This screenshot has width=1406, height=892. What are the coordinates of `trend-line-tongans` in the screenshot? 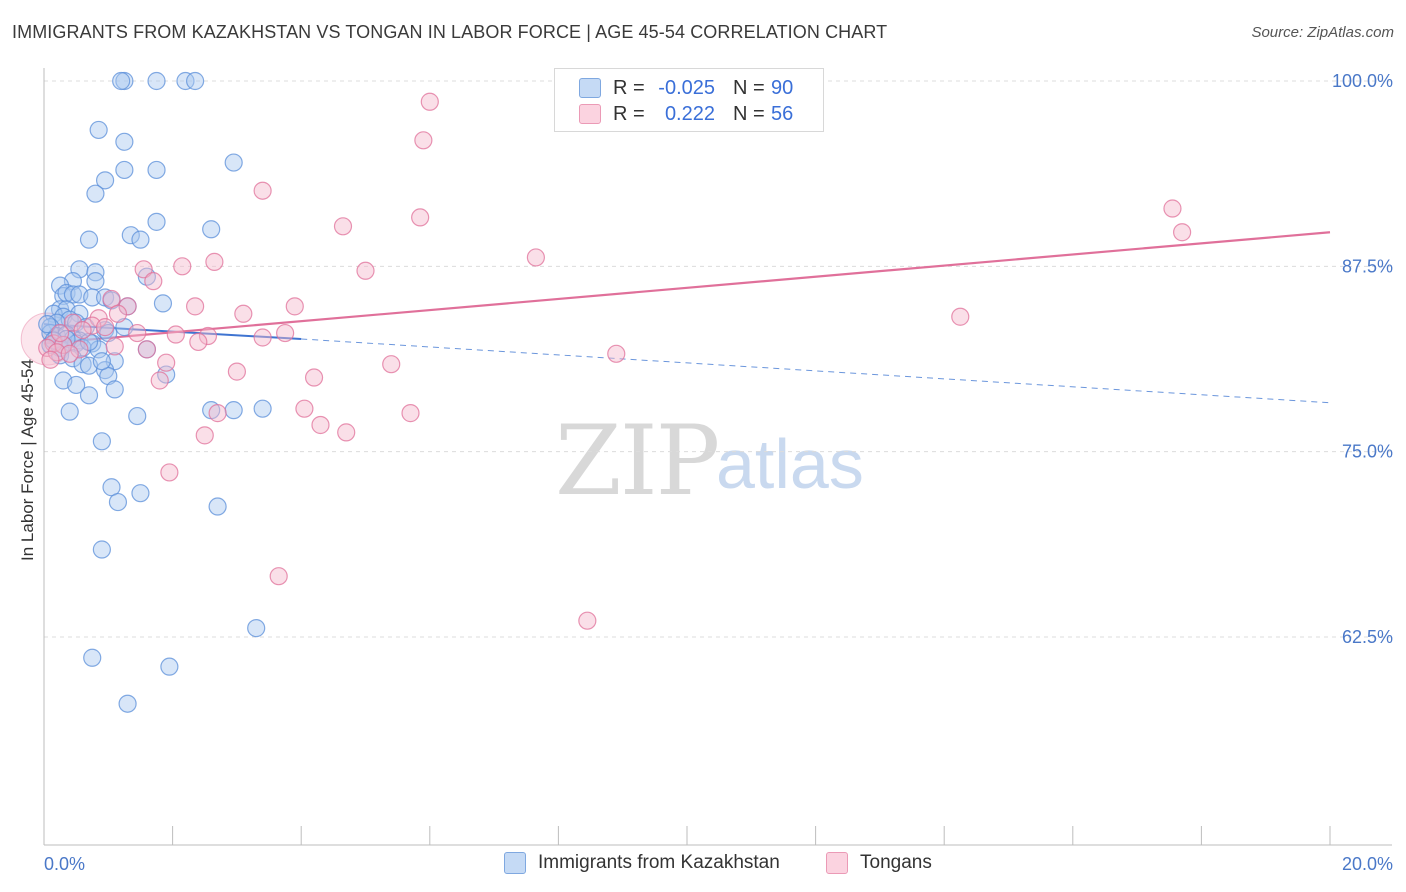 It's located at (687, 288).